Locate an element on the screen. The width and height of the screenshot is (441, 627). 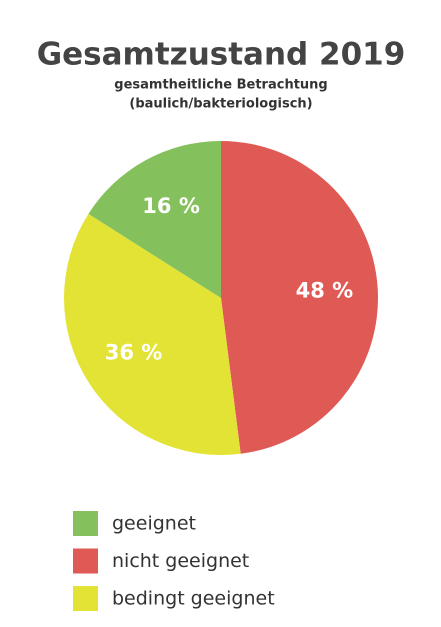
chart-subtitle: gesamtheitliche Betrachtung is located at coordinates (220, 85).